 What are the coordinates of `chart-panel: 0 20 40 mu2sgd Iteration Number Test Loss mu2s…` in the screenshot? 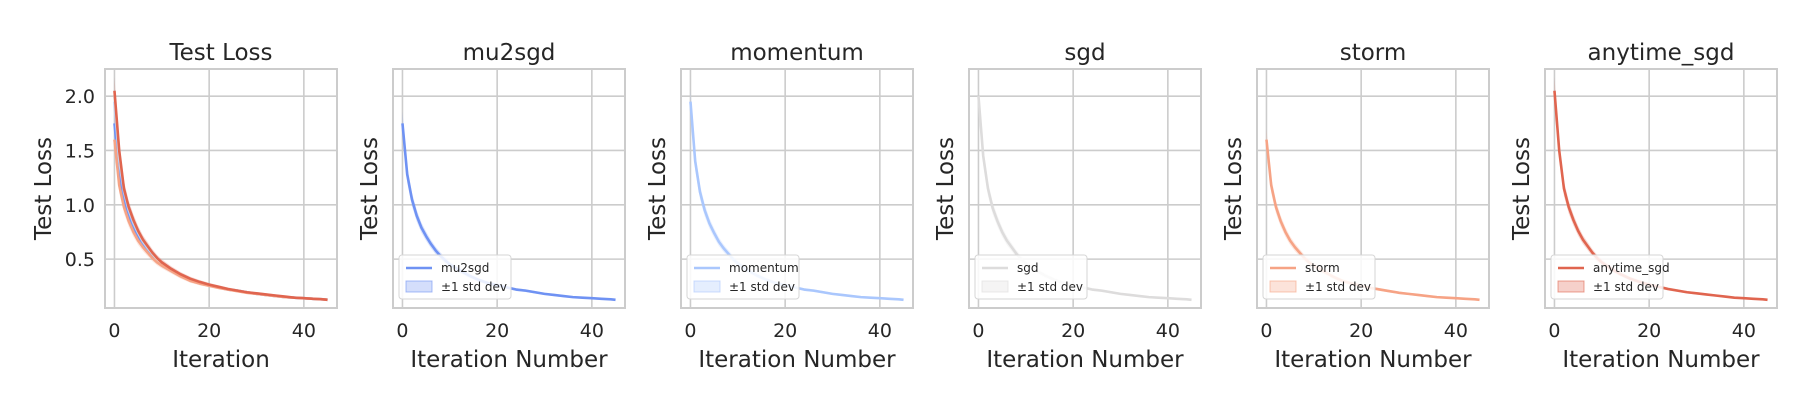 It's located at (491, 206).